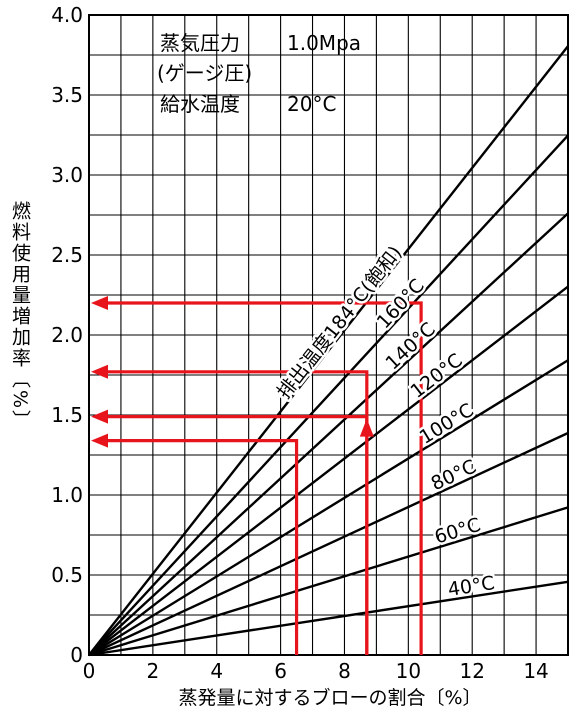 The image size is (569, 716). I want to click on y-axis-title: 燃料使用量増加率〔%〕, so click(20, 316).